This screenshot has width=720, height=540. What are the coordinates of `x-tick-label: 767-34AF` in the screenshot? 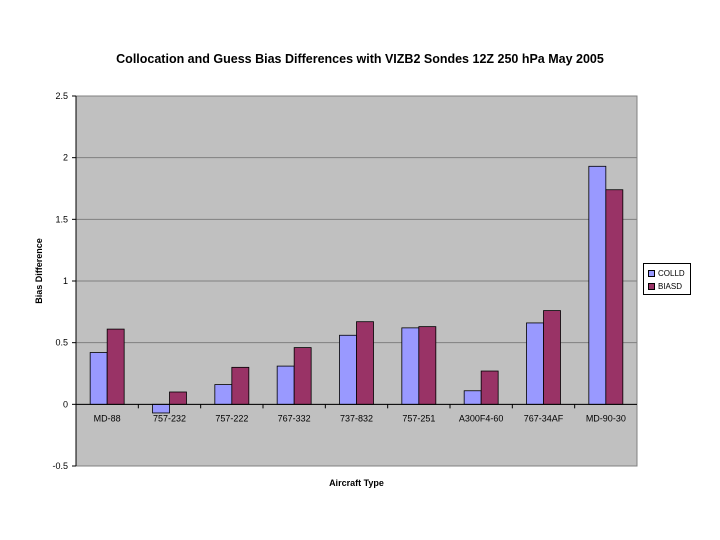 It's located at (544, 418).